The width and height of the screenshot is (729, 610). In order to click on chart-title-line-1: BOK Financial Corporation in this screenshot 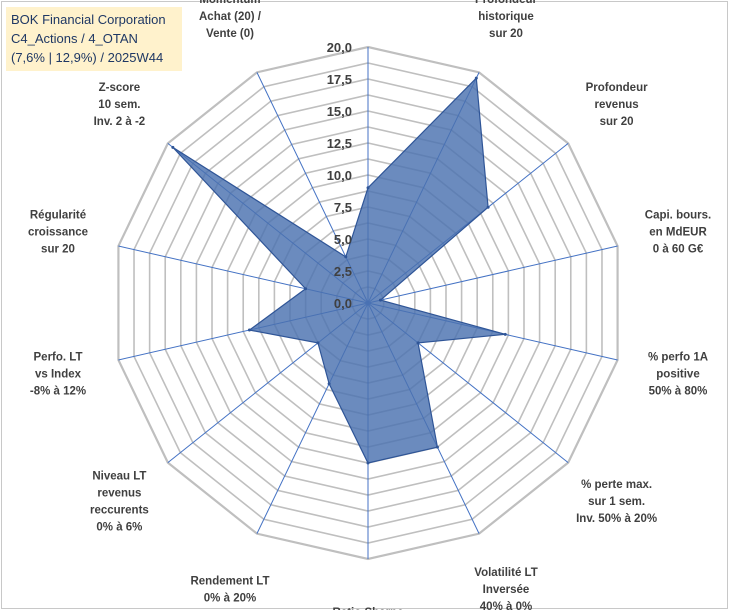, I will do `click(88, 19)`.